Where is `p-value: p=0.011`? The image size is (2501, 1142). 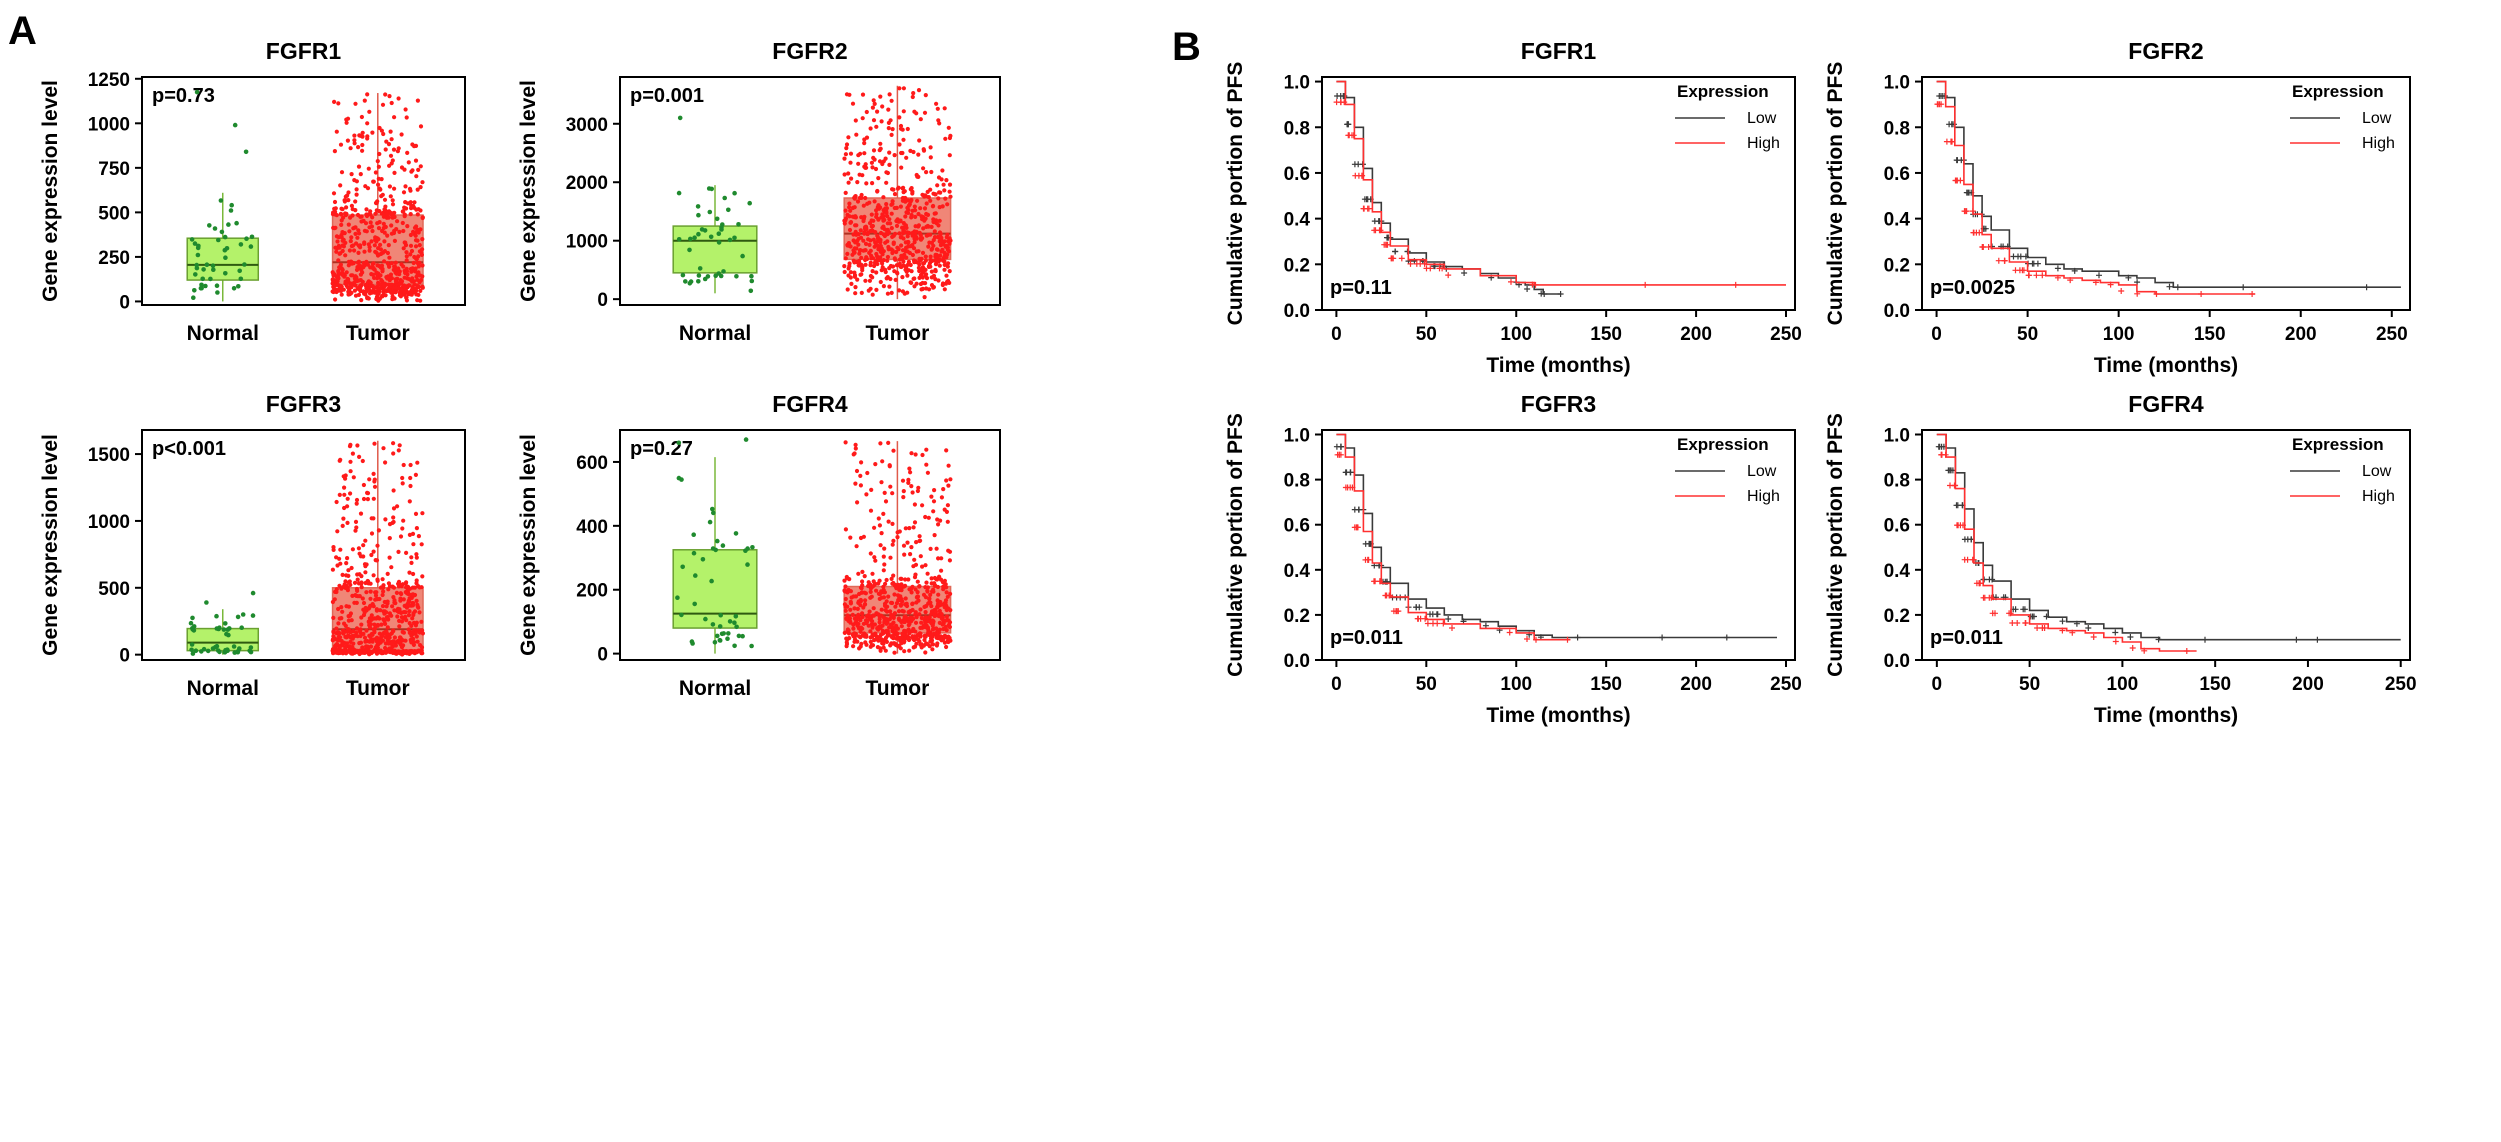
p-value: p=0.011 is located at coordinates (1366, 638).